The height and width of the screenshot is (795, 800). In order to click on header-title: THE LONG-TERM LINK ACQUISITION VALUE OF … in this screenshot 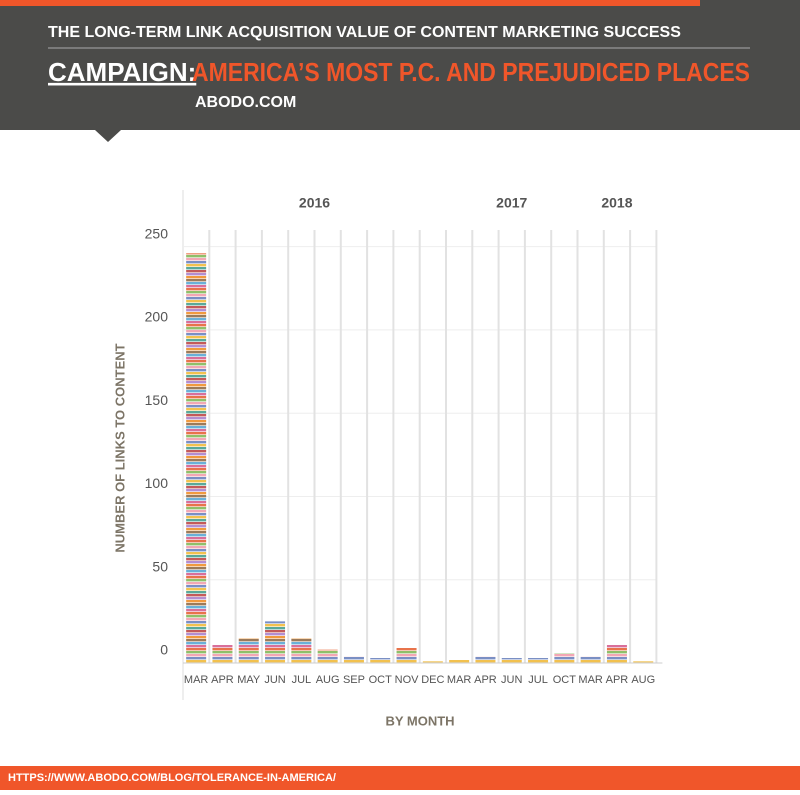, I will do `click(364, 32)`.